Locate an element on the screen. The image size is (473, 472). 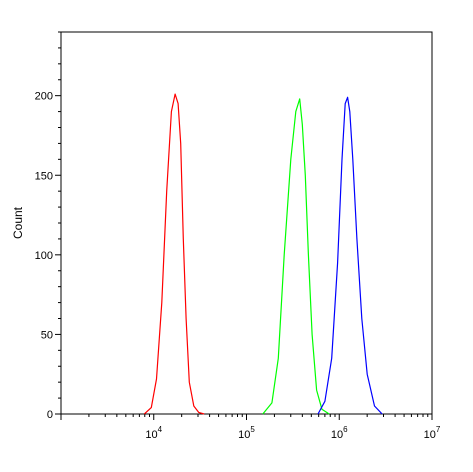
y-tick-label: 150 is located at coordinates (44, 176).